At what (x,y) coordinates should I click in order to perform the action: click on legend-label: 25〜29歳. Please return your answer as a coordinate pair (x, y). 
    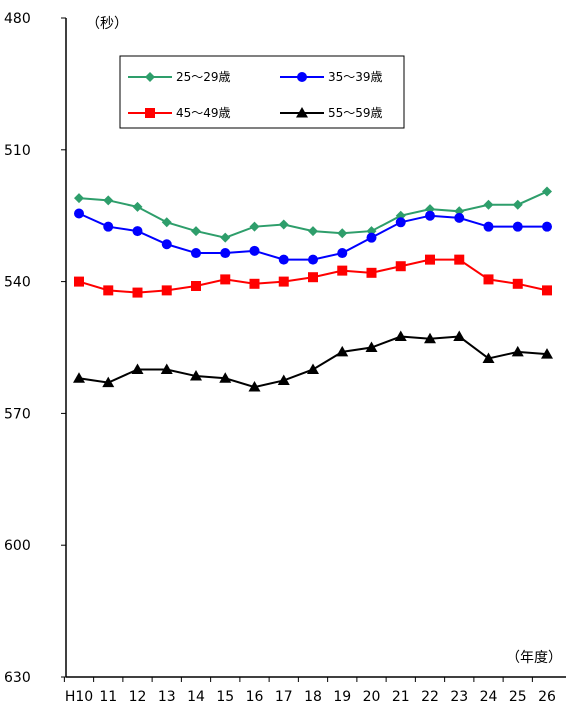
    Looking at the image, I should click on (203, 77).